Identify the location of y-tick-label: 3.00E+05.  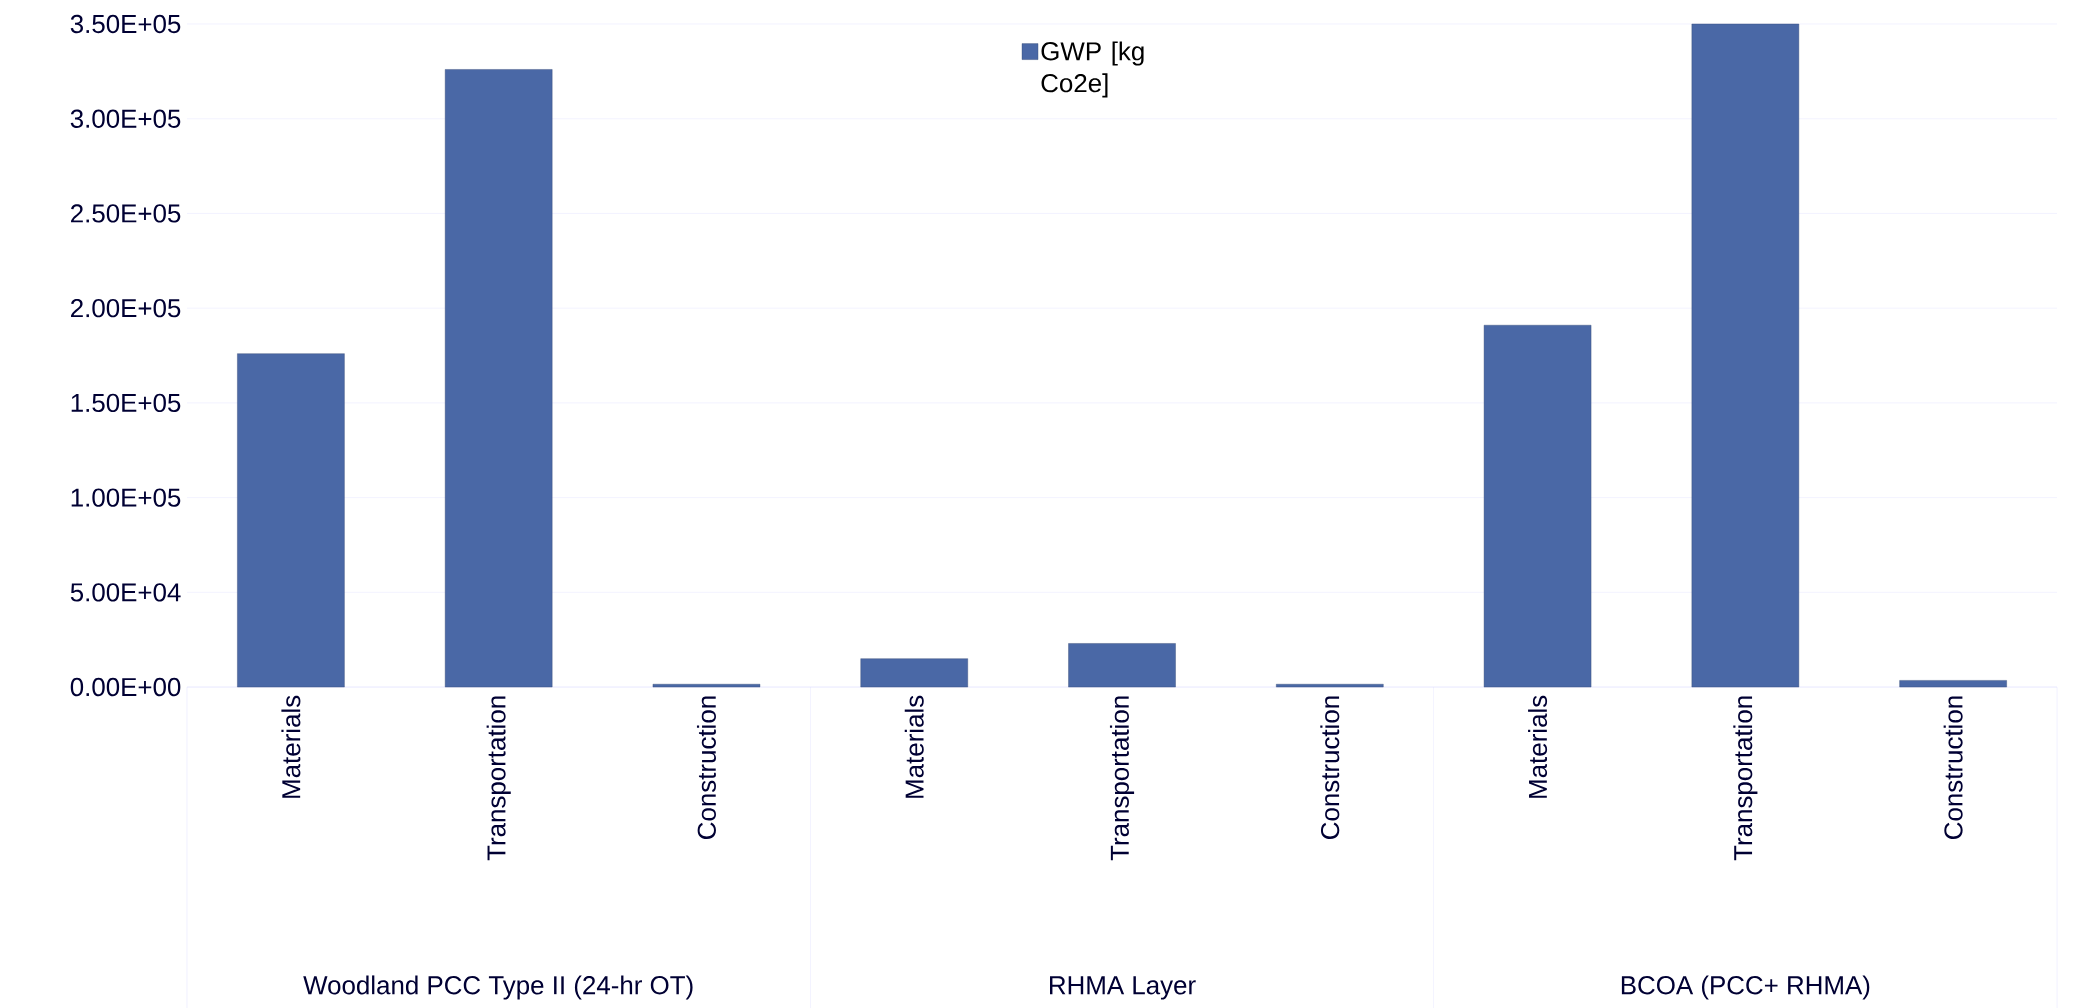
(125, 118).